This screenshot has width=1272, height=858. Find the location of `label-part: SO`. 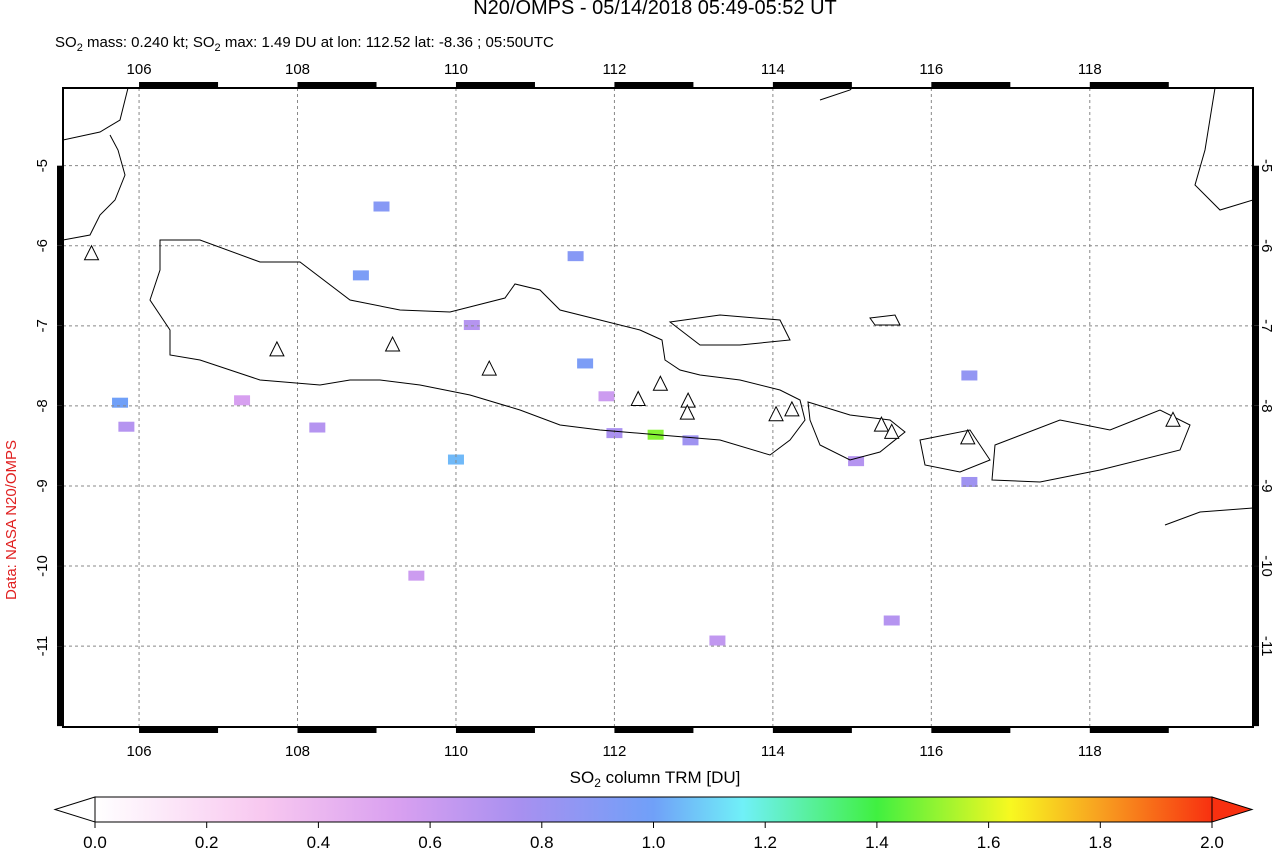

label-part: SO is located at coordinates (582, 777).